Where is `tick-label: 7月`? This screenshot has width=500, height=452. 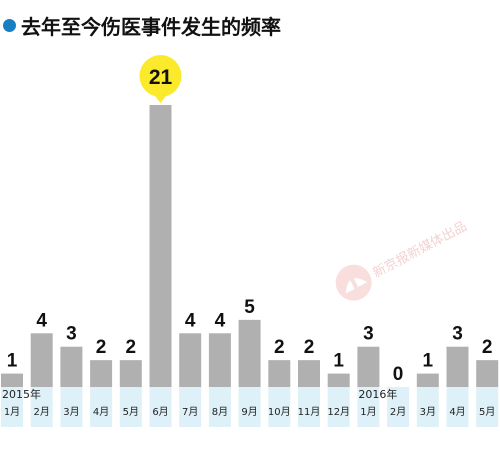
tick-label: 7月 is located at coordinates (190, 412).